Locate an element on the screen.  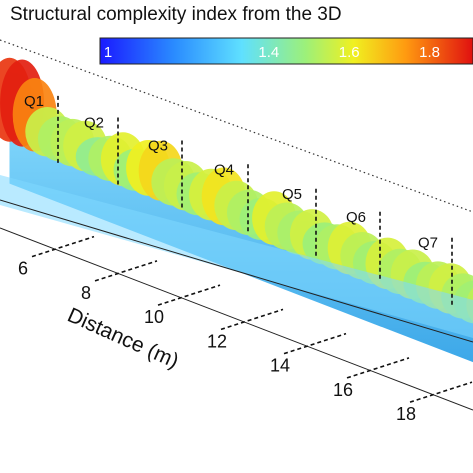
axis-label: Distance (m) is located at coordinates (123, 338).